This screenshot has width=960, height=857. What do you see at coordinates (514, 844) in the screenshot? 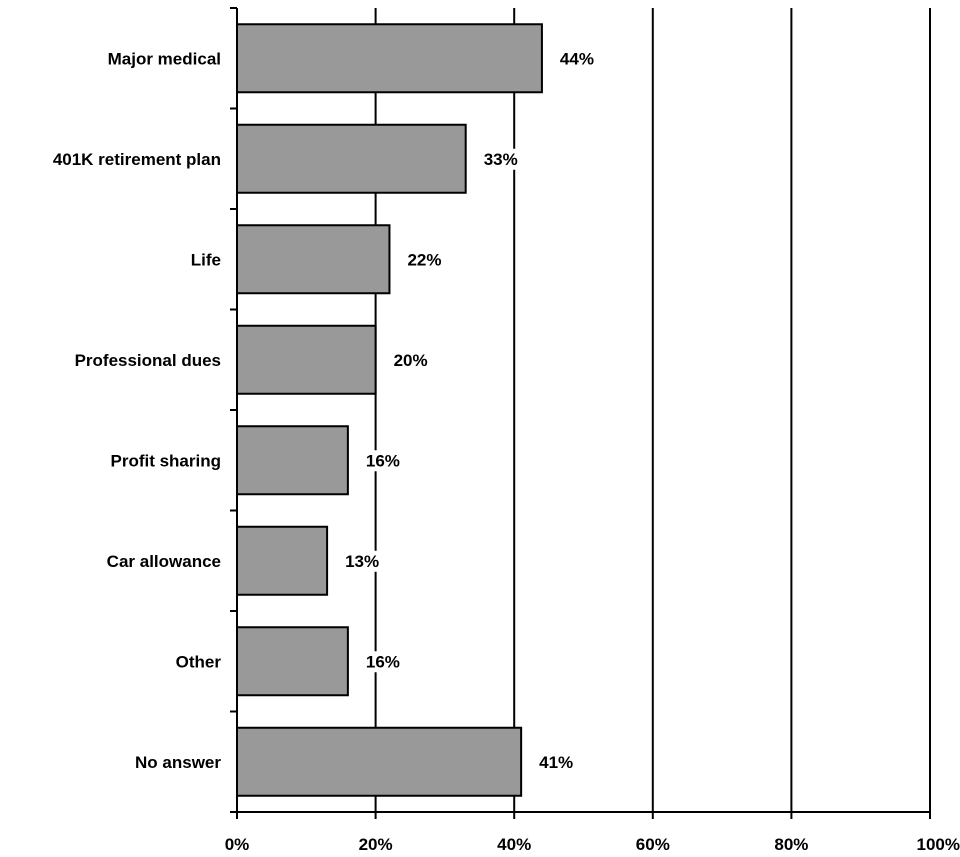
I see `x-tick-label: 40%` at bounding box center [514, 844].